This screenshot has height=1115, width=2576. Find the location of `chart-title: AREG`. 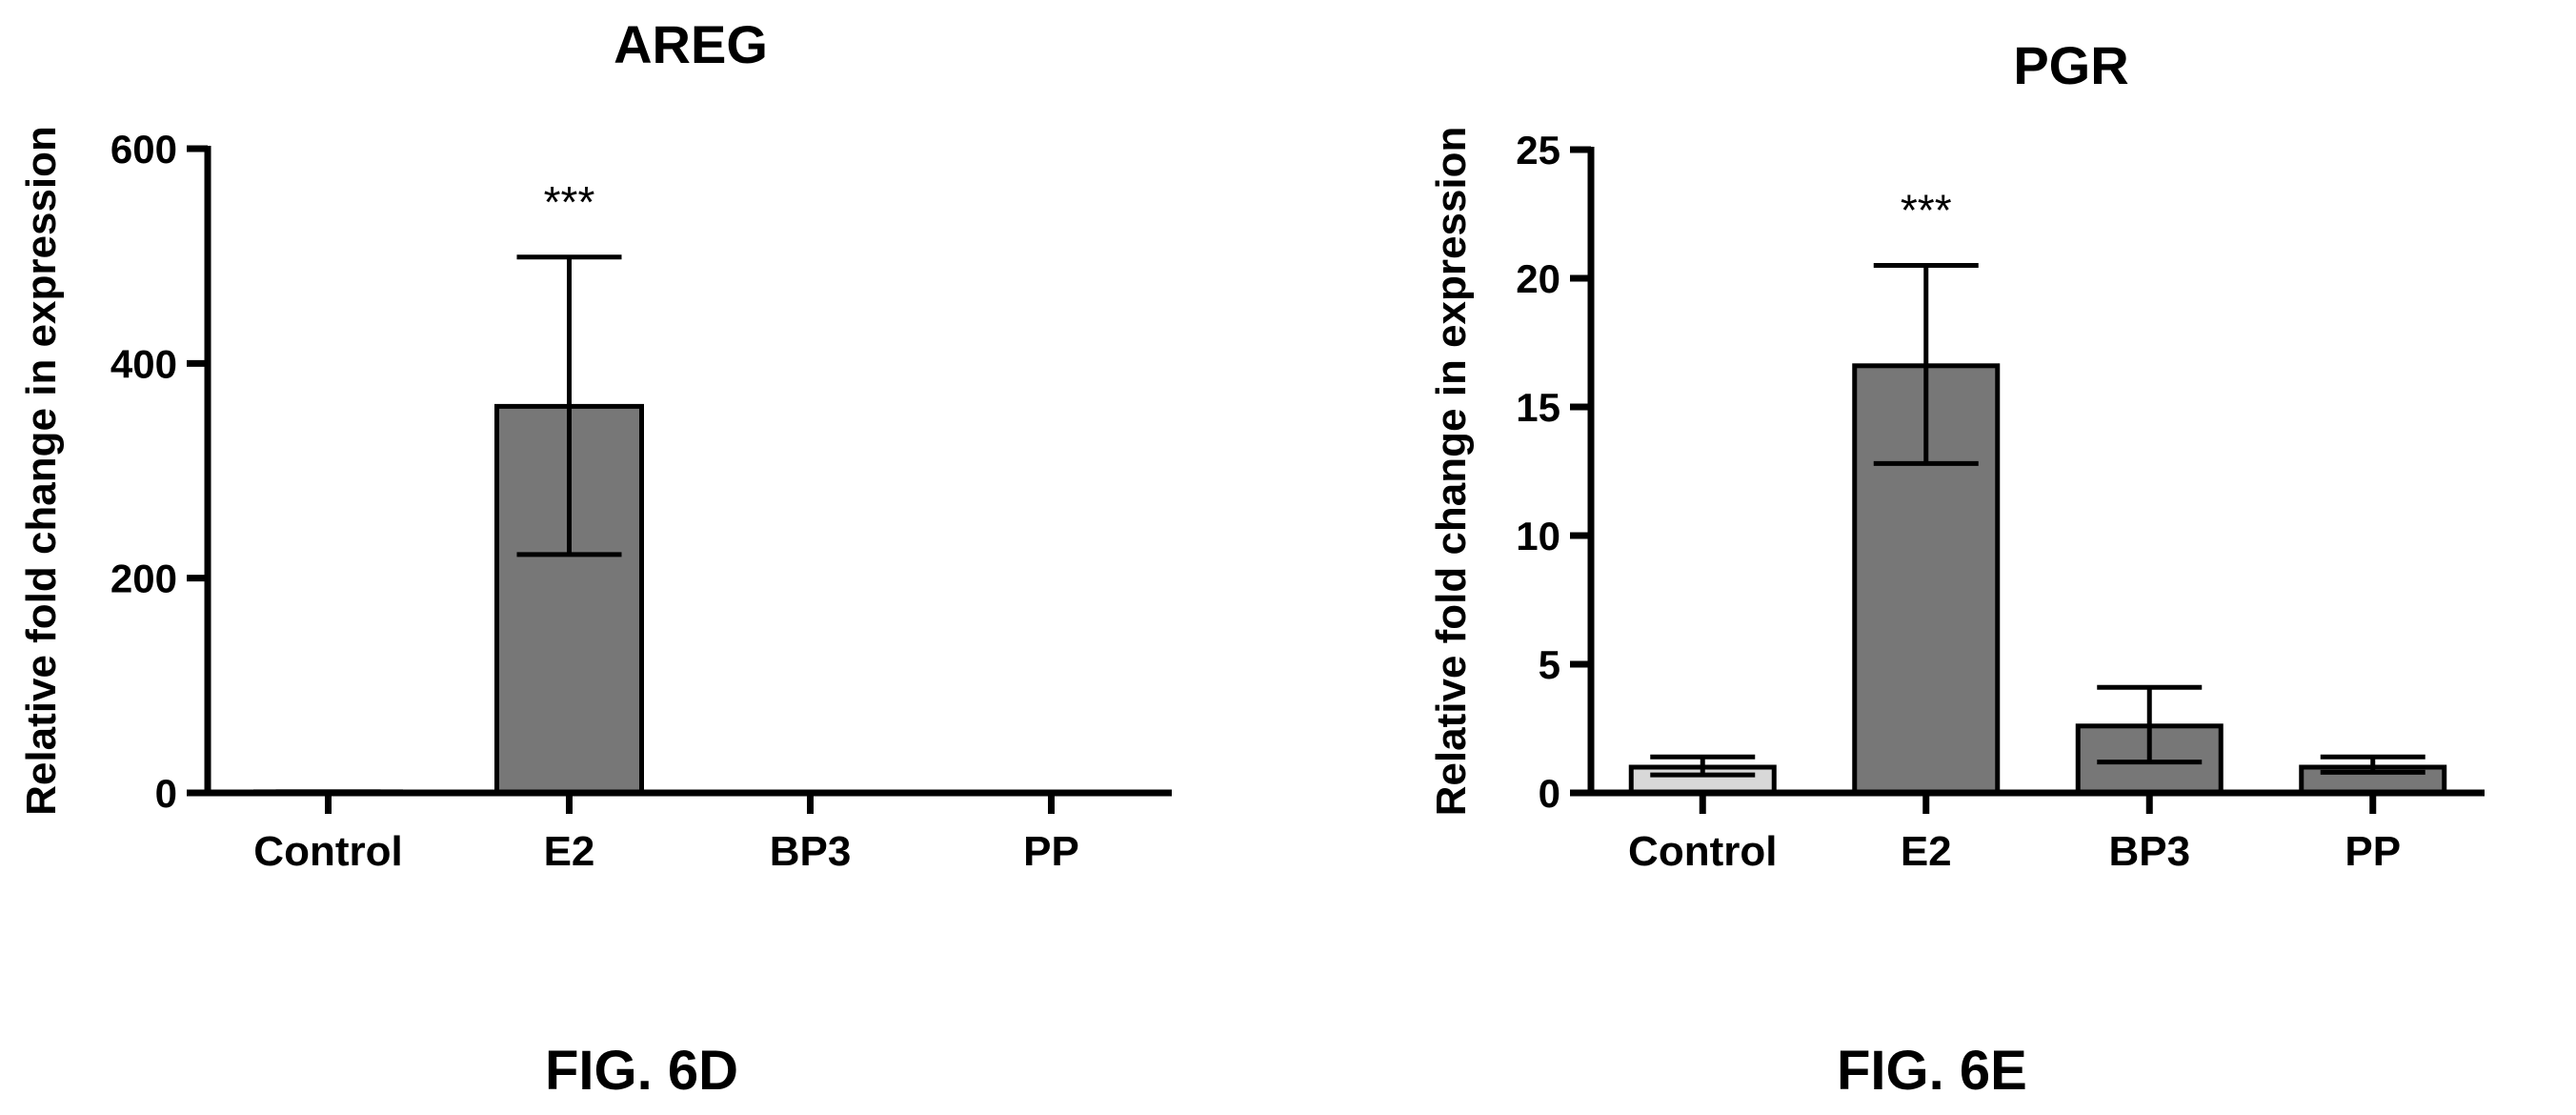

chart-title: AREG is located at coordinates (691, 44).